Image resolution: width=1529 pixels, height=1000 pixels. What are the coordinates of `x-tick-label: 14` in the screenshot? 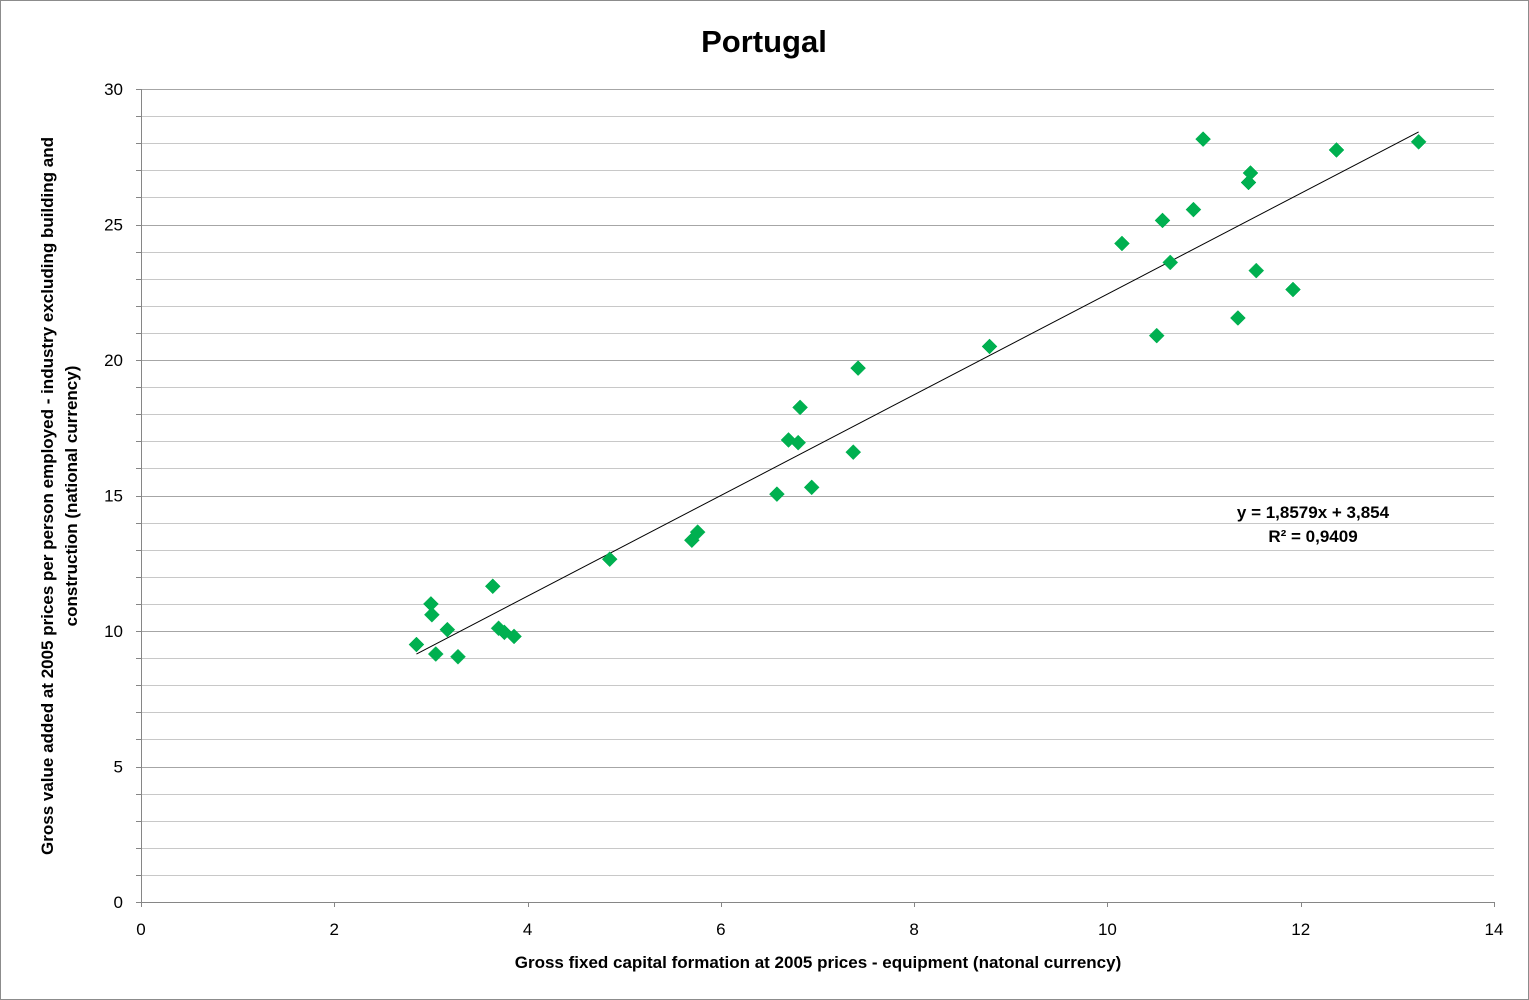 It's located at (1494, 929).